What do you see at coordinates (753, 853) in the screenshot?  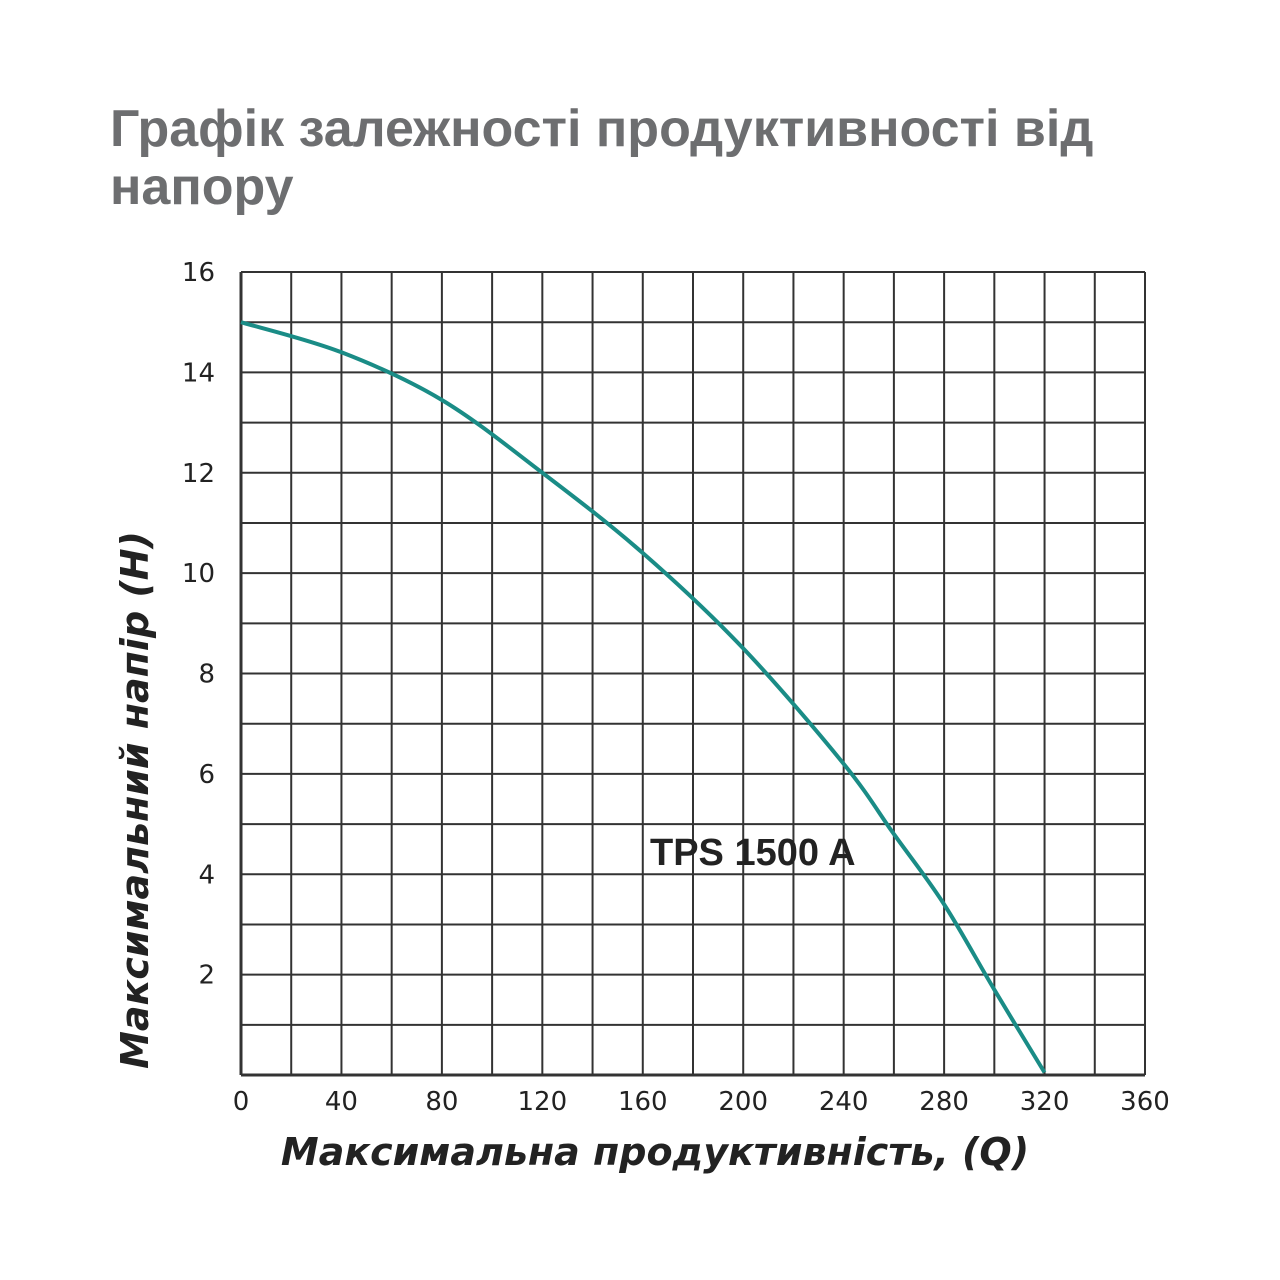 I see `series-label: TPS 1500 A` at bounding box center [753, 853].